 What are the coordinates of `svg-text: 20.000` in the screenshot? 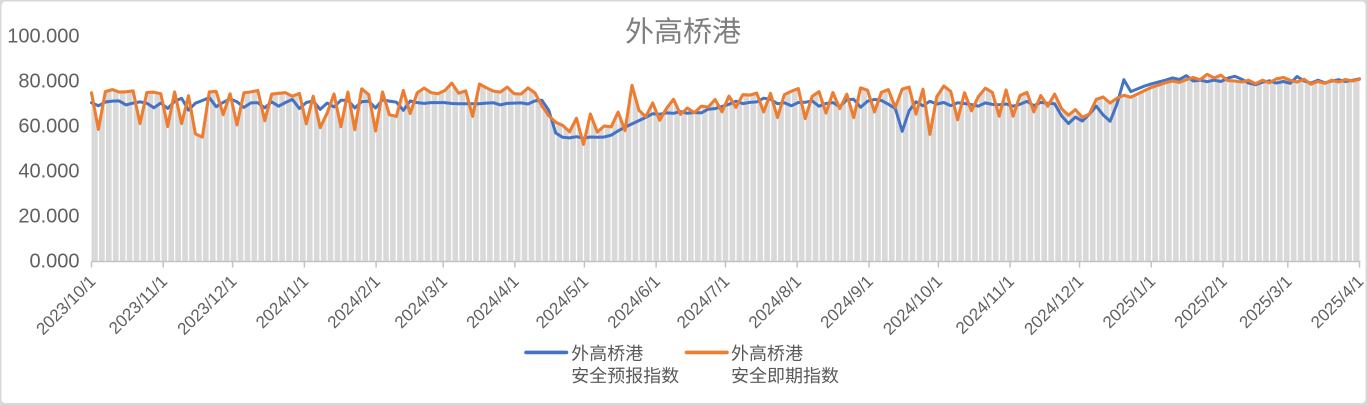 It's located at (48, 217).